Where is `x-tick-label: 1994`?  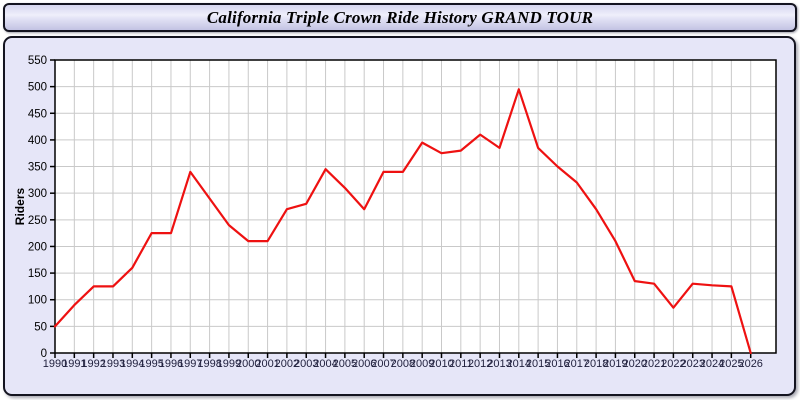
x-tick-label: 1994 is located at coordinates (132, 364).